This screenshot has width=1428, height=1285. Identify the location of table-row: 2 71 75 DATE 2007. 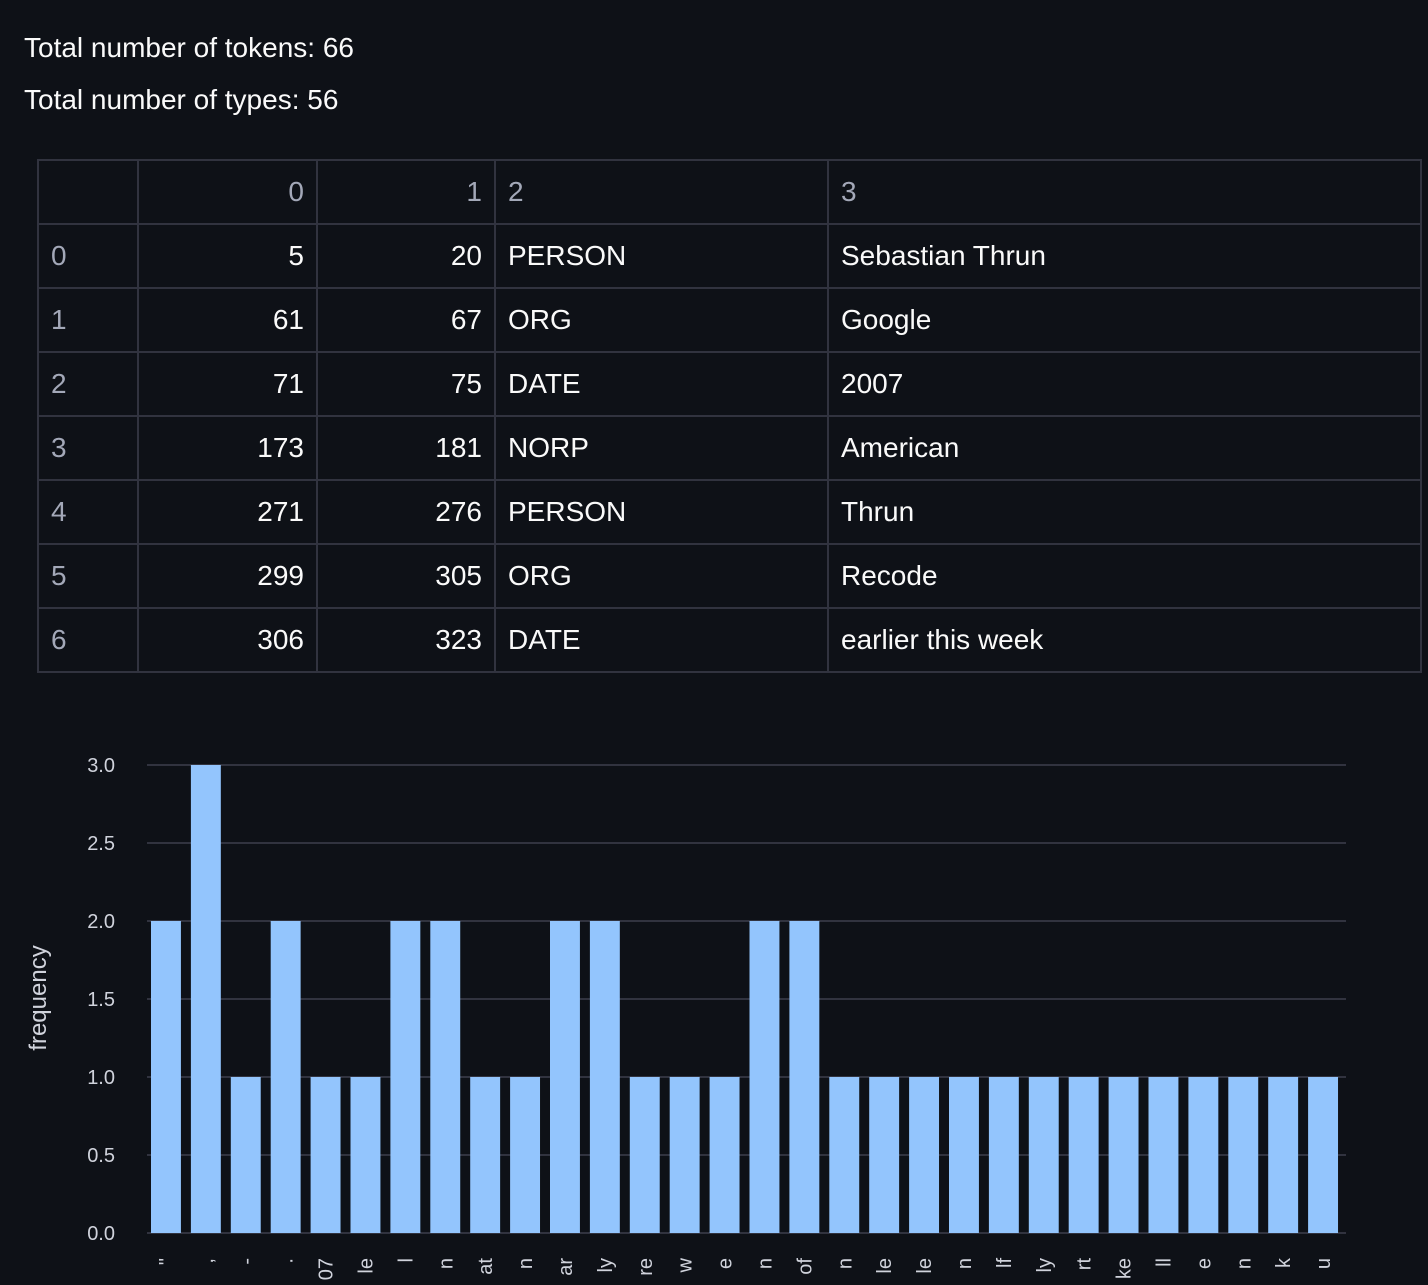
(729, 384).